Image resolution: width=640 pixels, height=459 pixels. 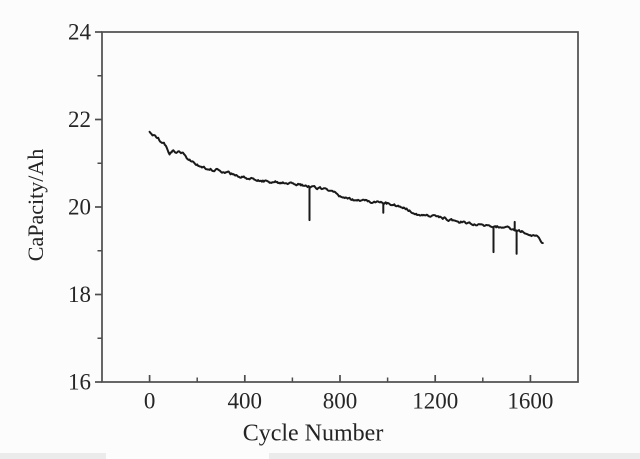 What do you see at coordinates (340, 401) in the screenshot?
I see `x-tick-label: 800` at bounding box center [340, 401].